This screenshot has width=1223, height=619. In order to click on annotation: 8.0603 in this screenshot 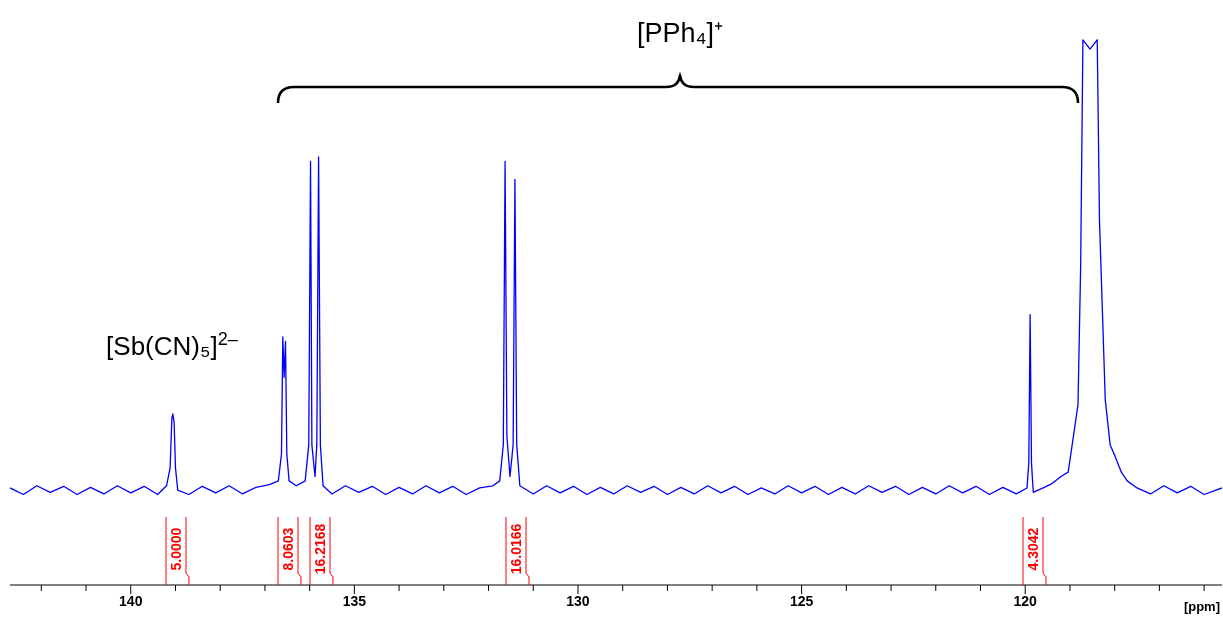, I will do `click(288, 549)`.